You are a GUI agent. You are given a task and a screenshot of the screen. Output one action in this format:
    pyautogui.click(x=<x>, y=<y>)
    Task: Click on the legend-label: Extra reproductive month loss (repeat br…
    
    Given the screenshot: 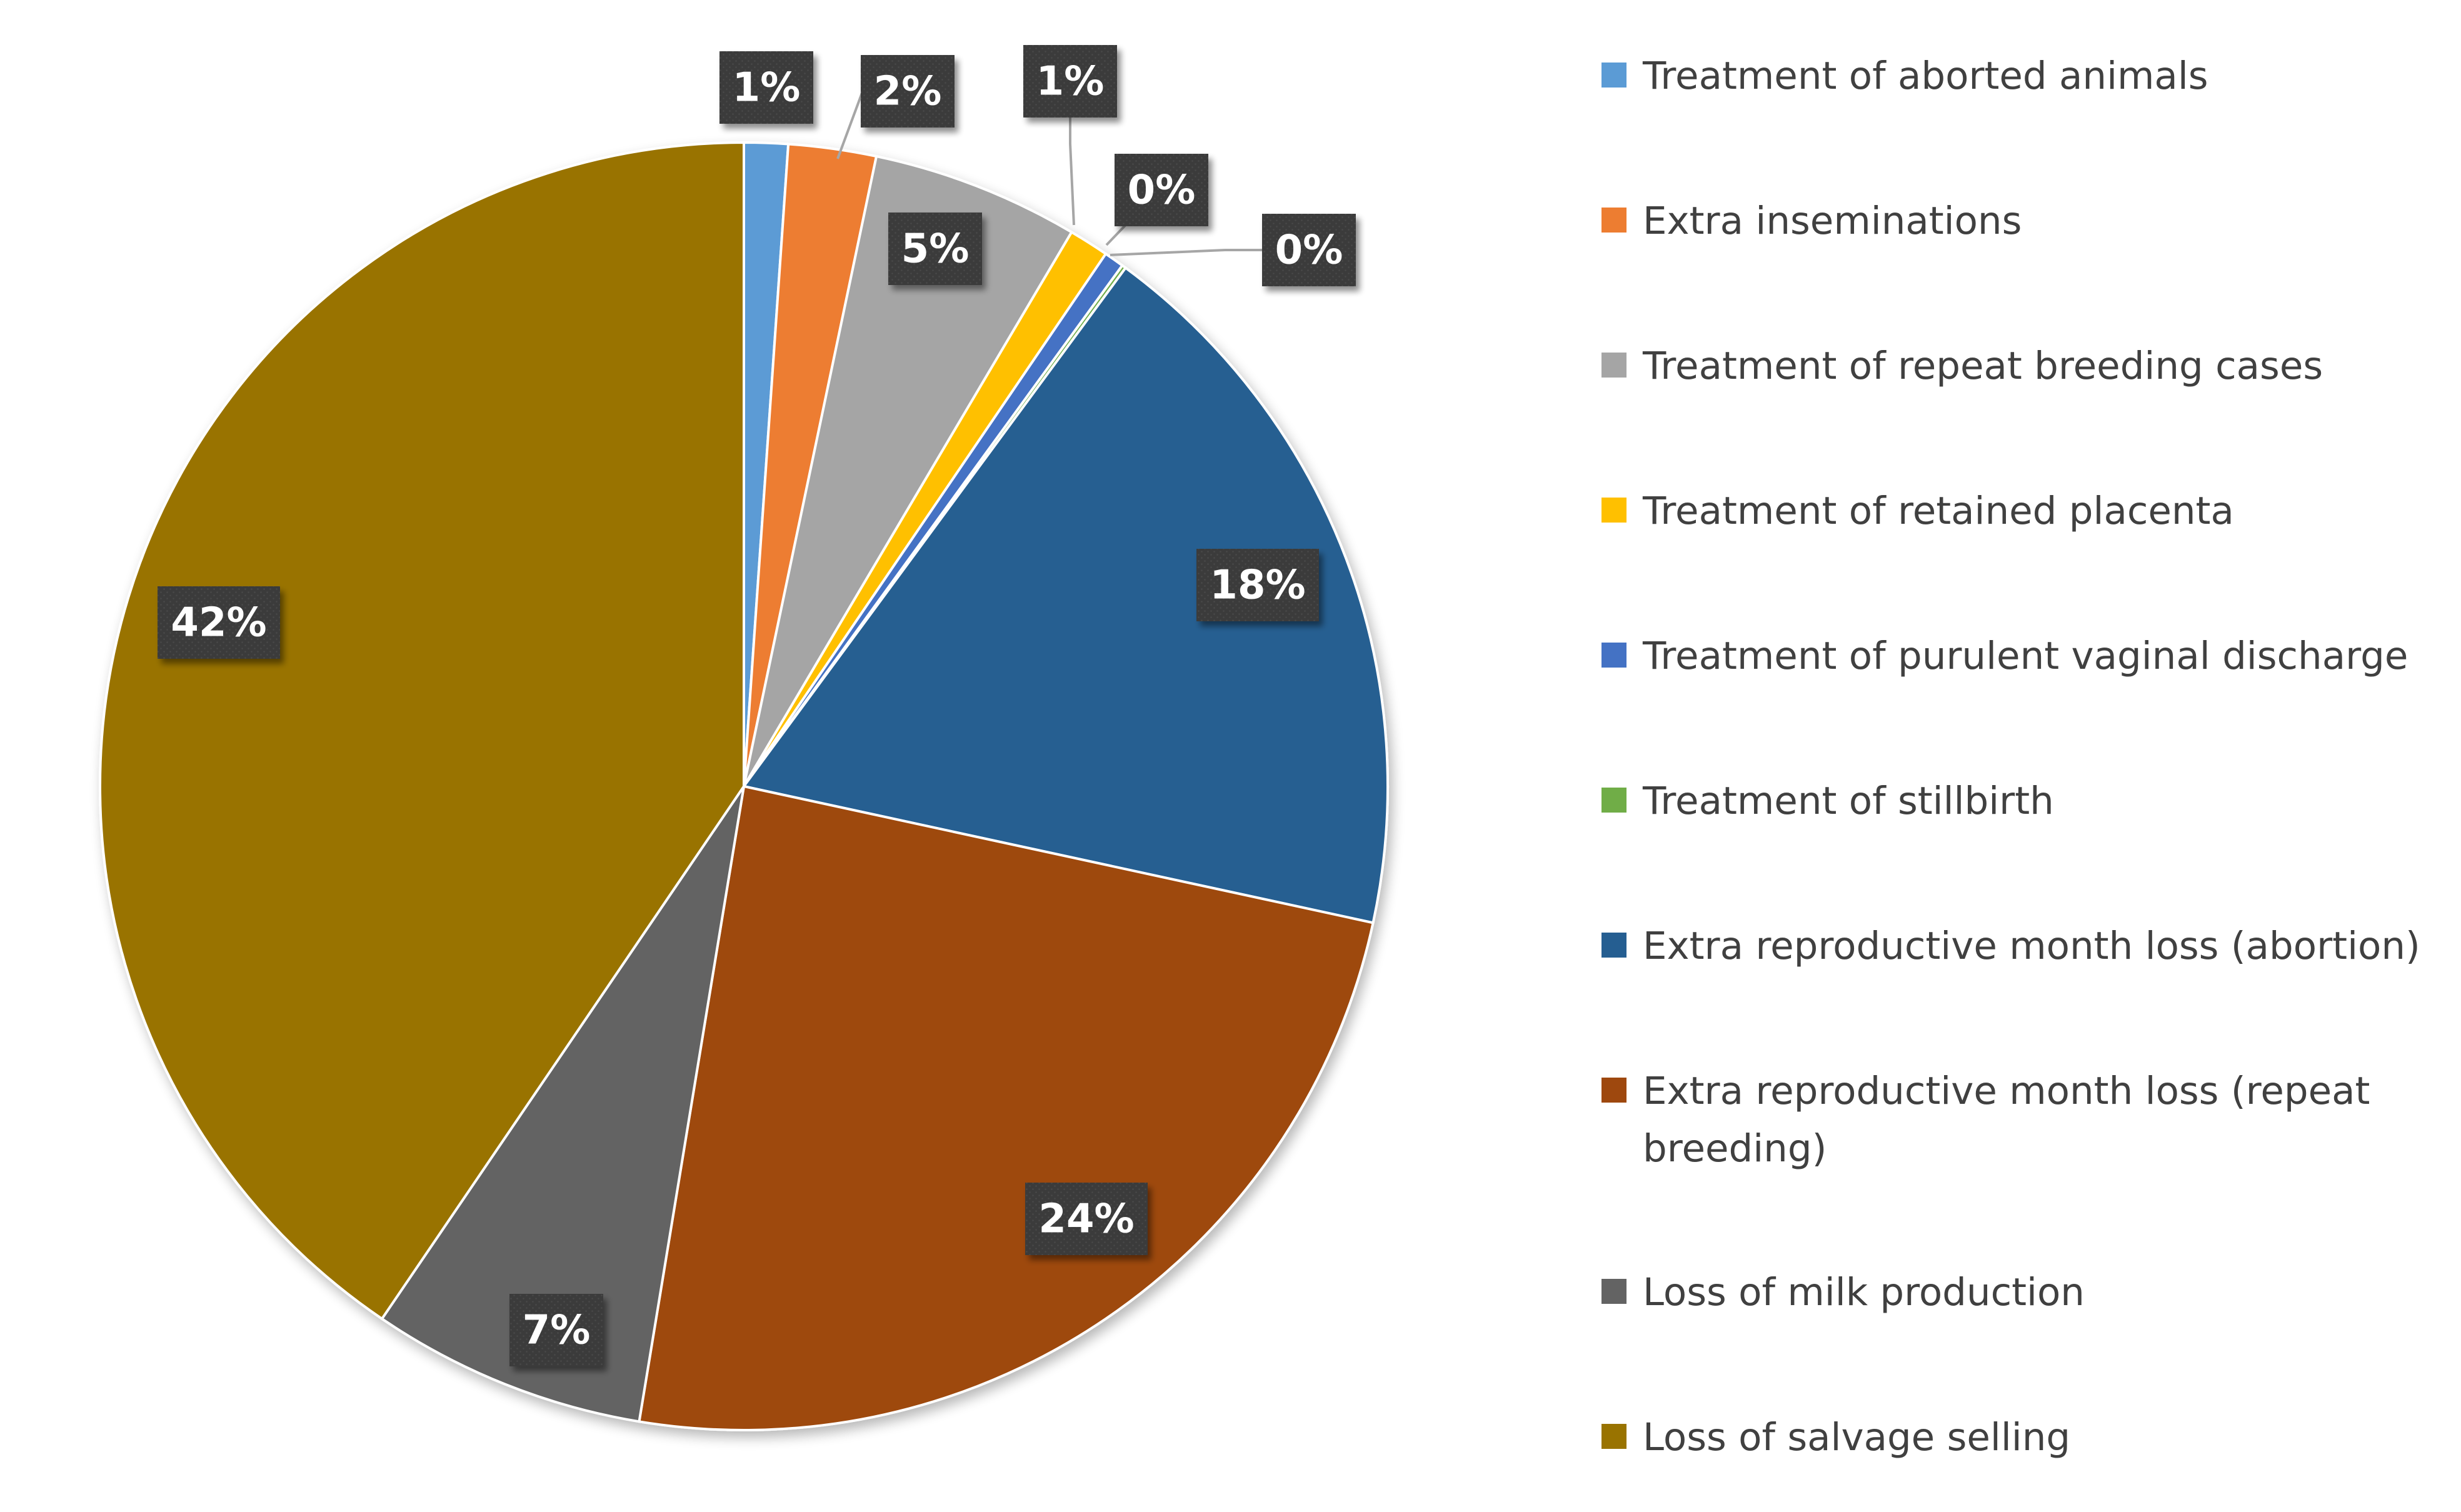 What is the action you would take?
    pyautogui.click(x=2007, y=1120)
    